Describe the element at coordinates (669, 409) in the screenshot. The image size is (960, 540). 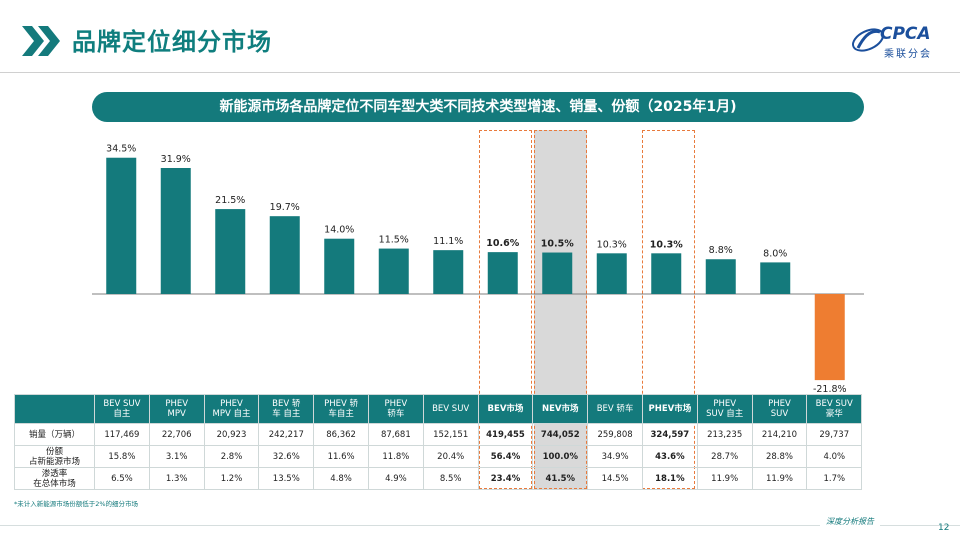
I see `column-header: PHEV市场` at that location.